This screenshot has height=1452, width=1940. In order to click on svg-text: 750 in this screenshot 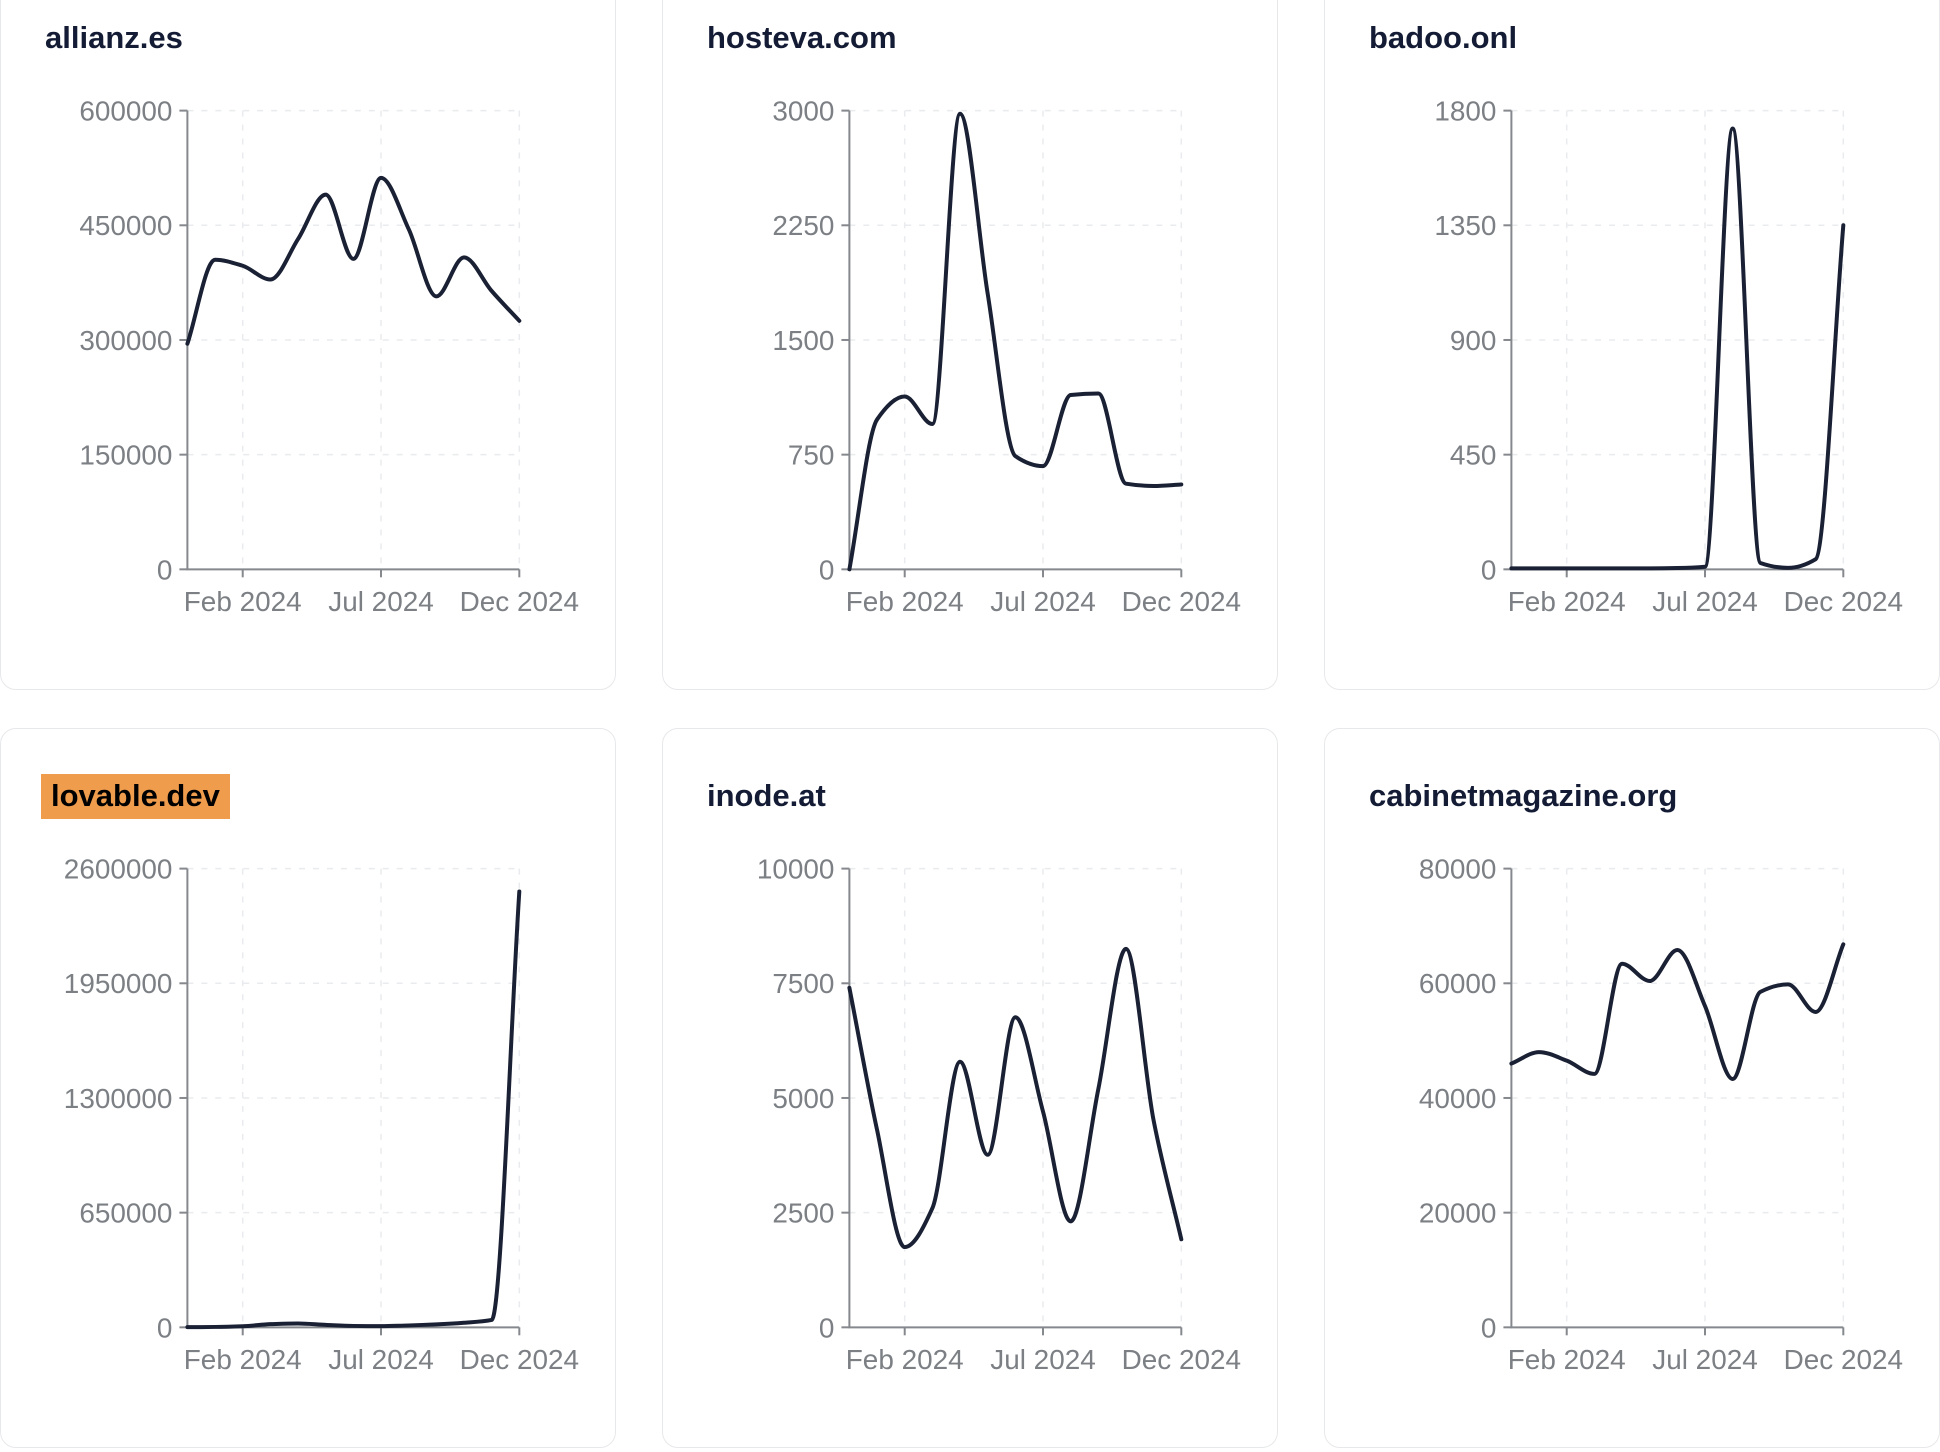, I will do `click(811, 455)`.